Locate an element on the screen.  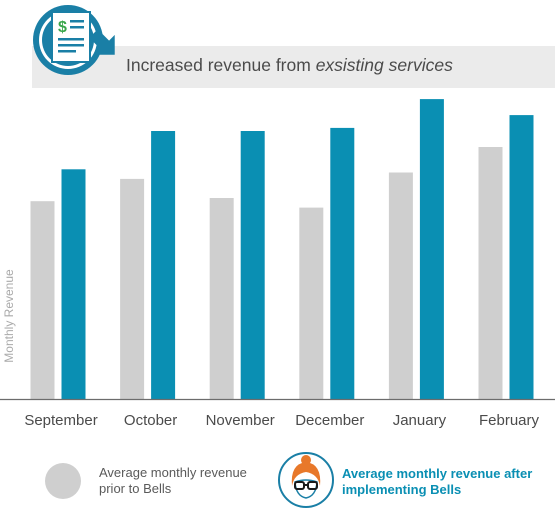
bar-after-february is located at coordinates (521, 257).